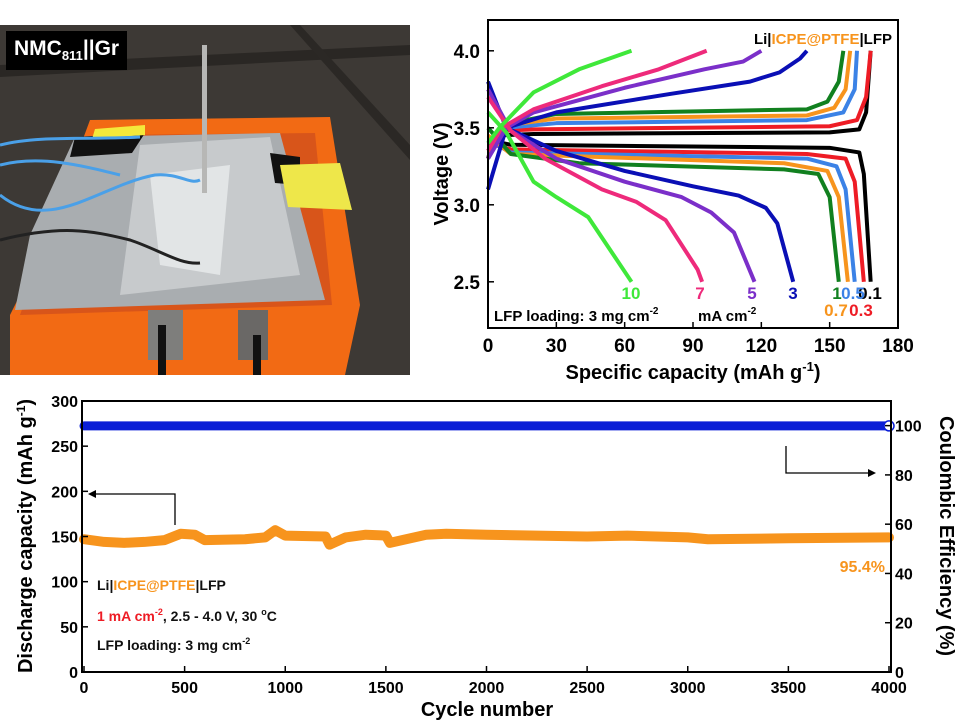 The height and width of the screenshot is (723, 960). I want to click on rate-labels: 0.10.30.50.71 3 5 7 10, so click(752, 302).